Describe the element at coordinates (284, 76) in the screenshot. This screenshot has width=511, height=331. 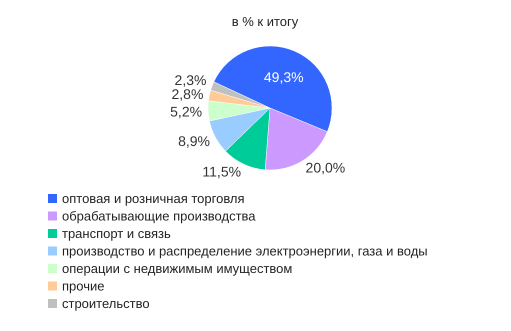
I see `data-label: 49,3%` at that location.